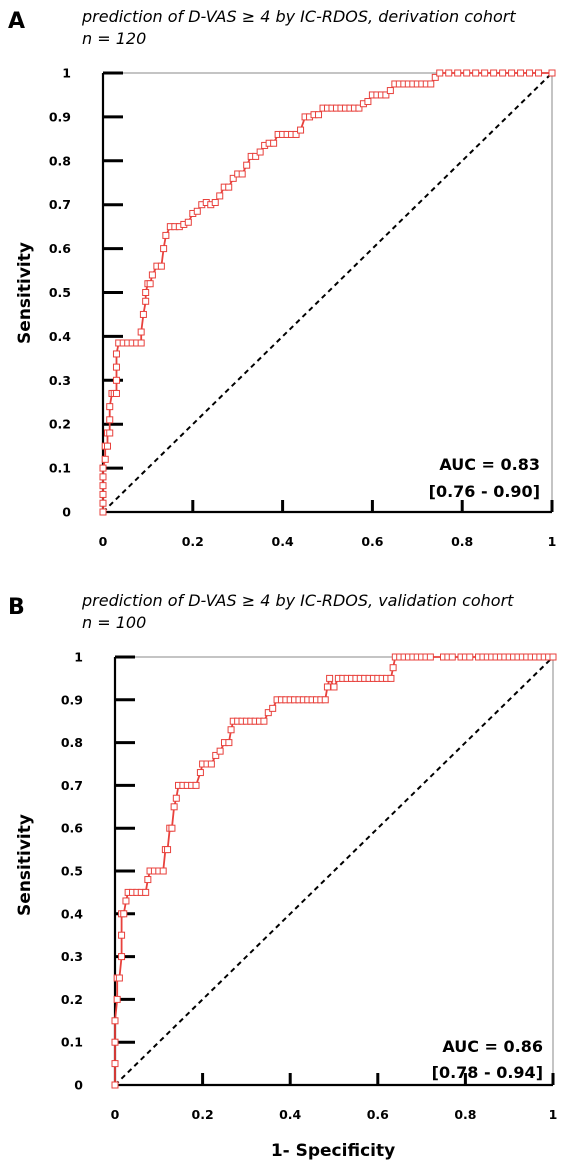  What do you see at coordinates (114, 622) in the screenshot?
I see `panel-b-subtitle-line2: n = 100` at bounding box center [114, 622].